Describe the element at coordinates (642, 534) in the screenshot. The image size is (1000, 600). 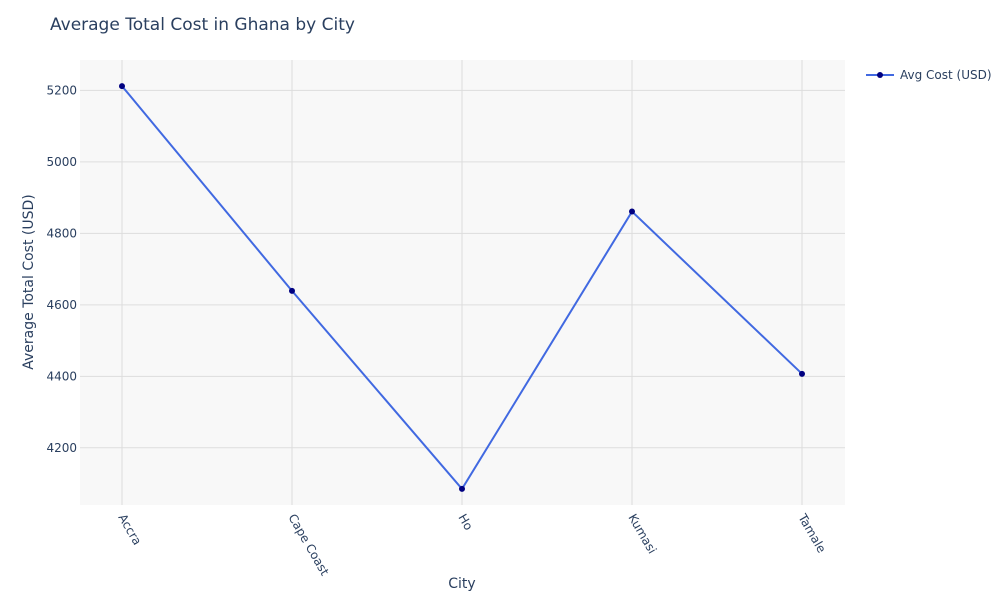
I see `x-tick-label: Kumasi` at that location.